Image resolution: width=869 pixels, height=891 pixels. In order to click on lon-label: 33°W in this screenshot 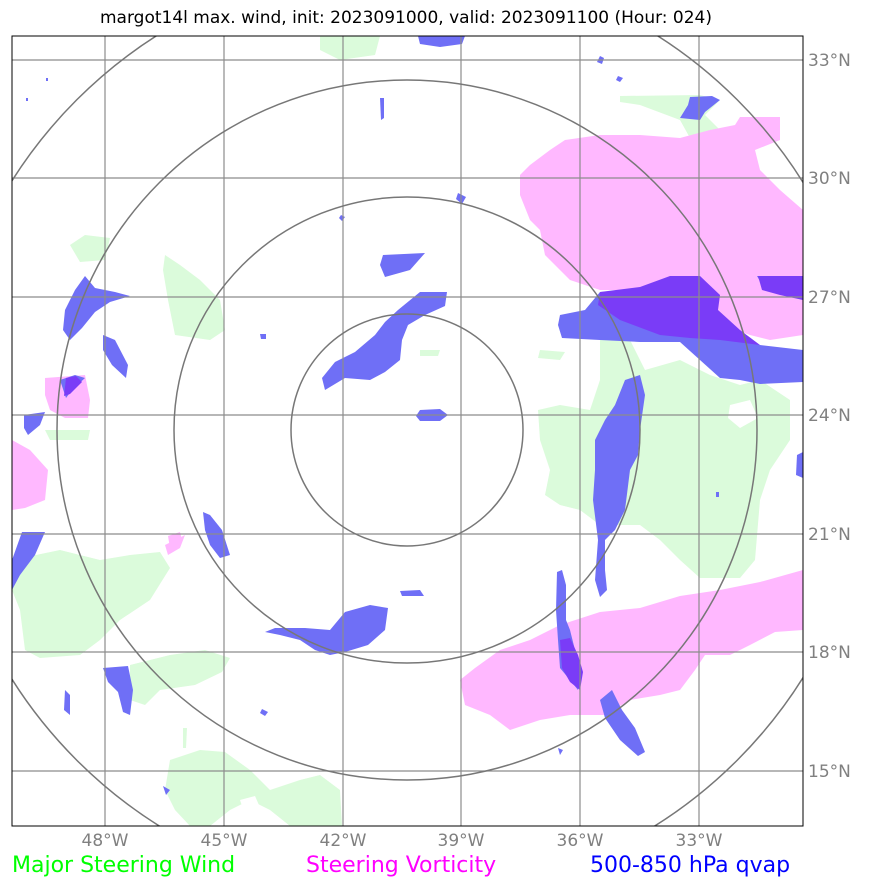, I will do `click(699, 841)`.